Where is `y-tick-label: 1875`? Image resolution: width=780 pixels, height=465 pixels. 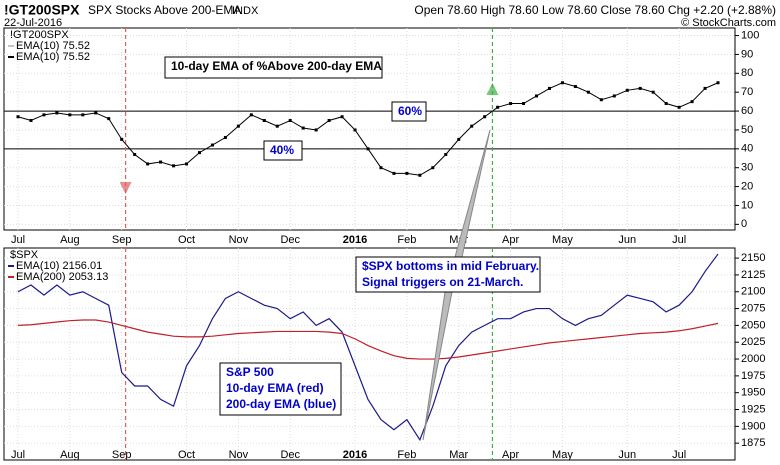 y-tick-label: 1875 is located at coordinates (753, 443).